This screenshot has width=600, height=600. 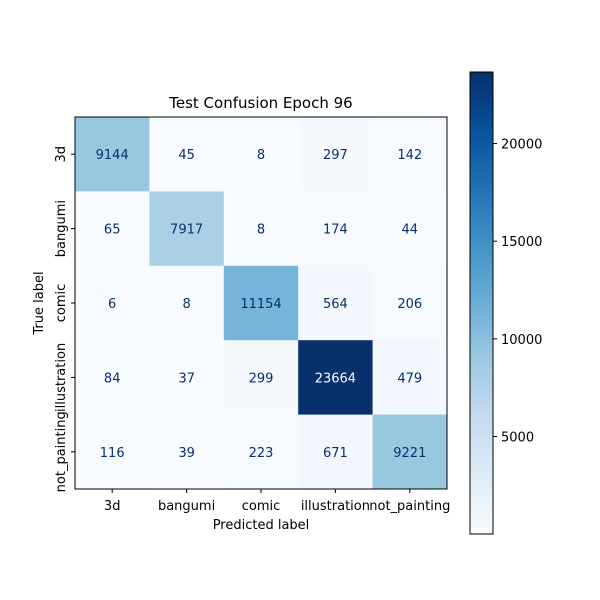 I want to click on cell-value-label: 299, so click(x=261, y=378).